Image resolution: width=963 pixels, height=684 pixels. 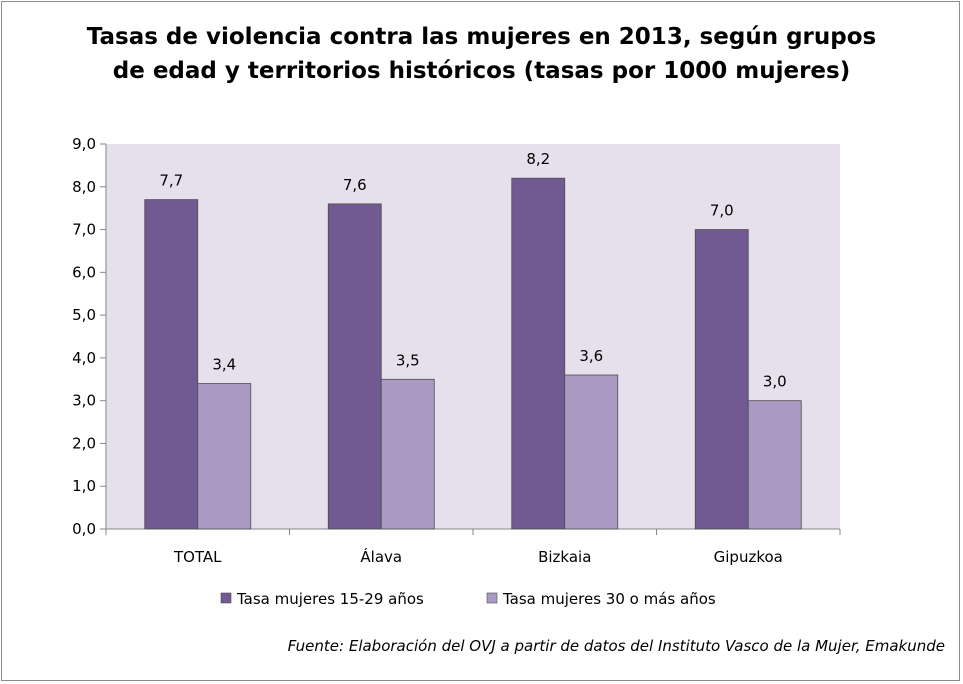 I want to click on y-tick-label: 9,0, so click(x=84, y=144).